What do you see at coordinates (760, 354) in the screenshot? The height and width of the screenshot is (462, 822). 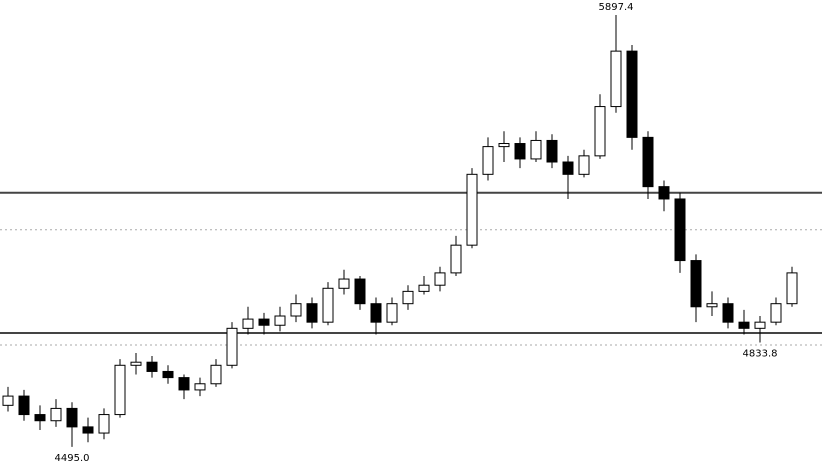 I see `price-annotation: 4833.8` at bounding box center [760, 354].